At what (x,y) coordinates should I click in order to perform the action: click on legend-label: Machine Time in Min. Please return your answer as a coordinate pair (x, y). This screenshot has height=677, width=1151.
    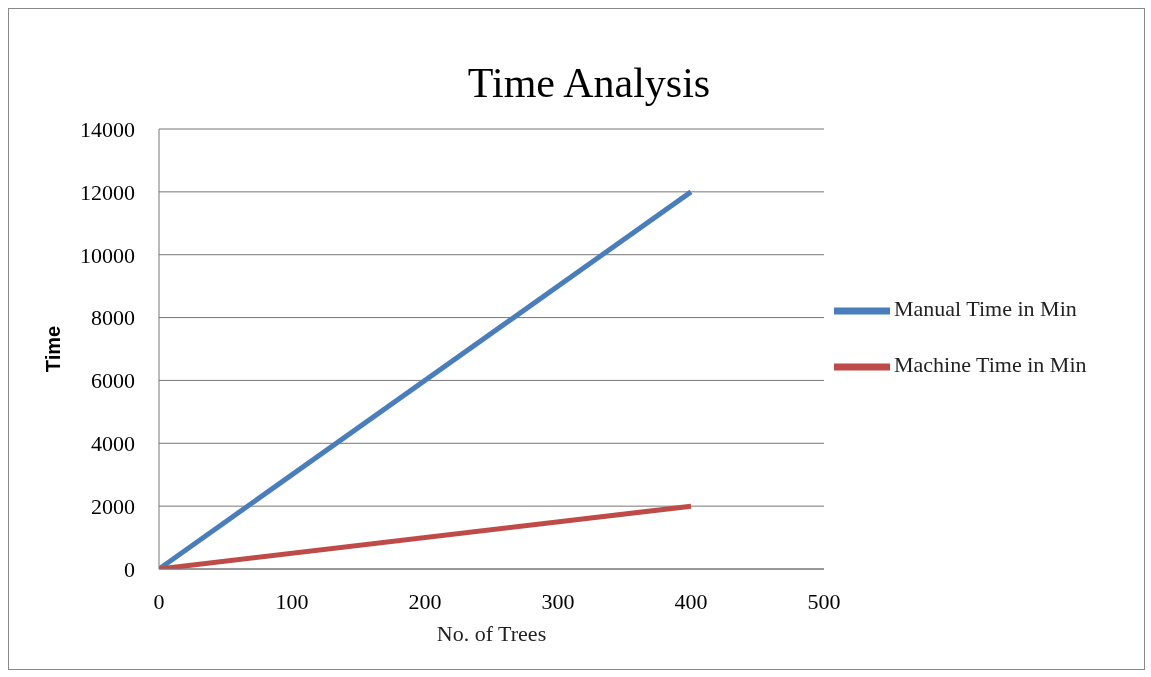
    Looking at the image, I should click on (990, 365).